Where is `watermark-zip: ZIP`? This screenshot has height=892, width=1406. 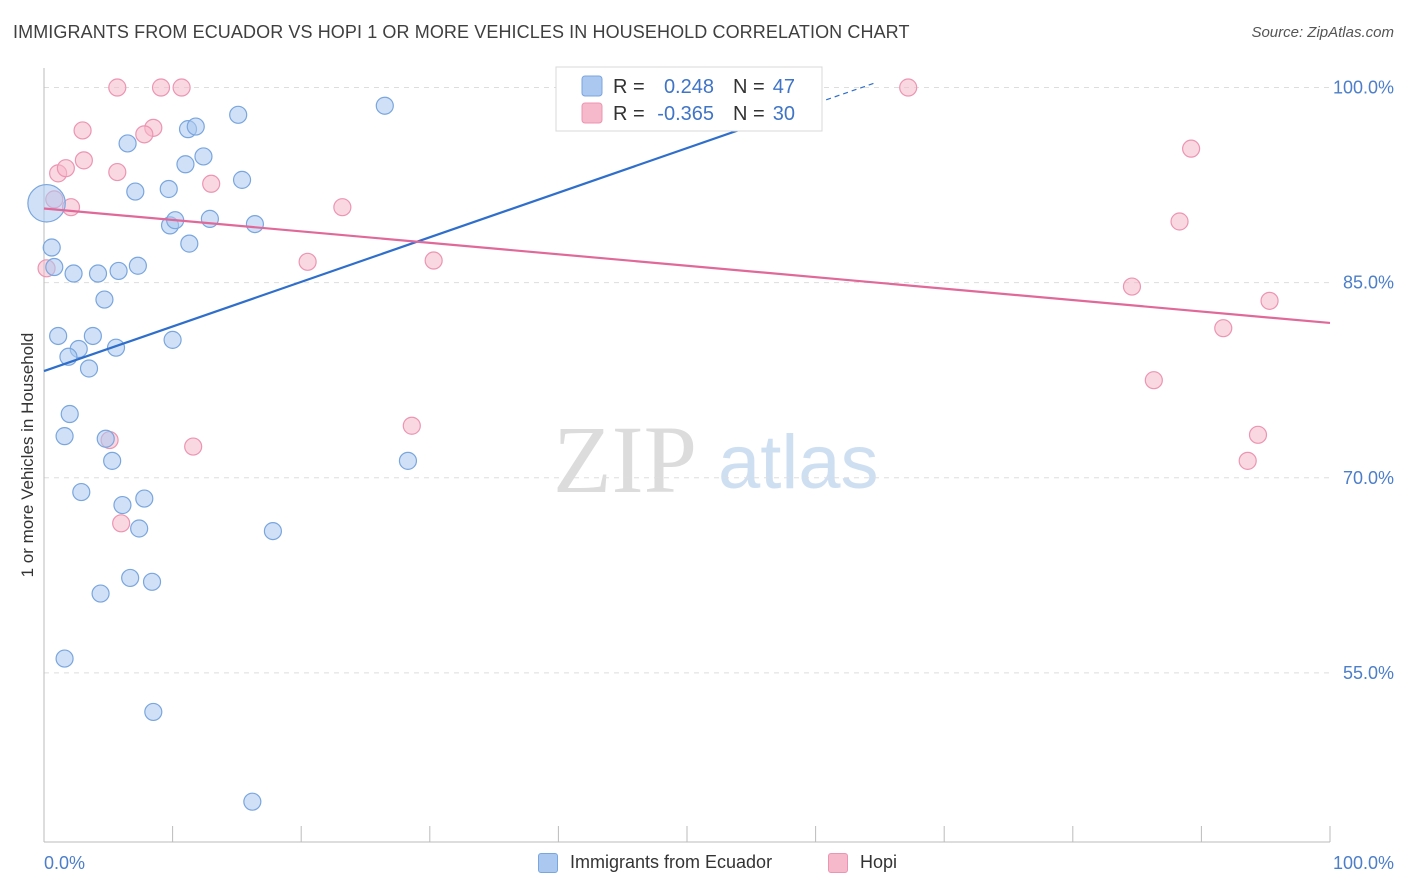 watermark-zip: ZIP is located at coordinates (625, 459).